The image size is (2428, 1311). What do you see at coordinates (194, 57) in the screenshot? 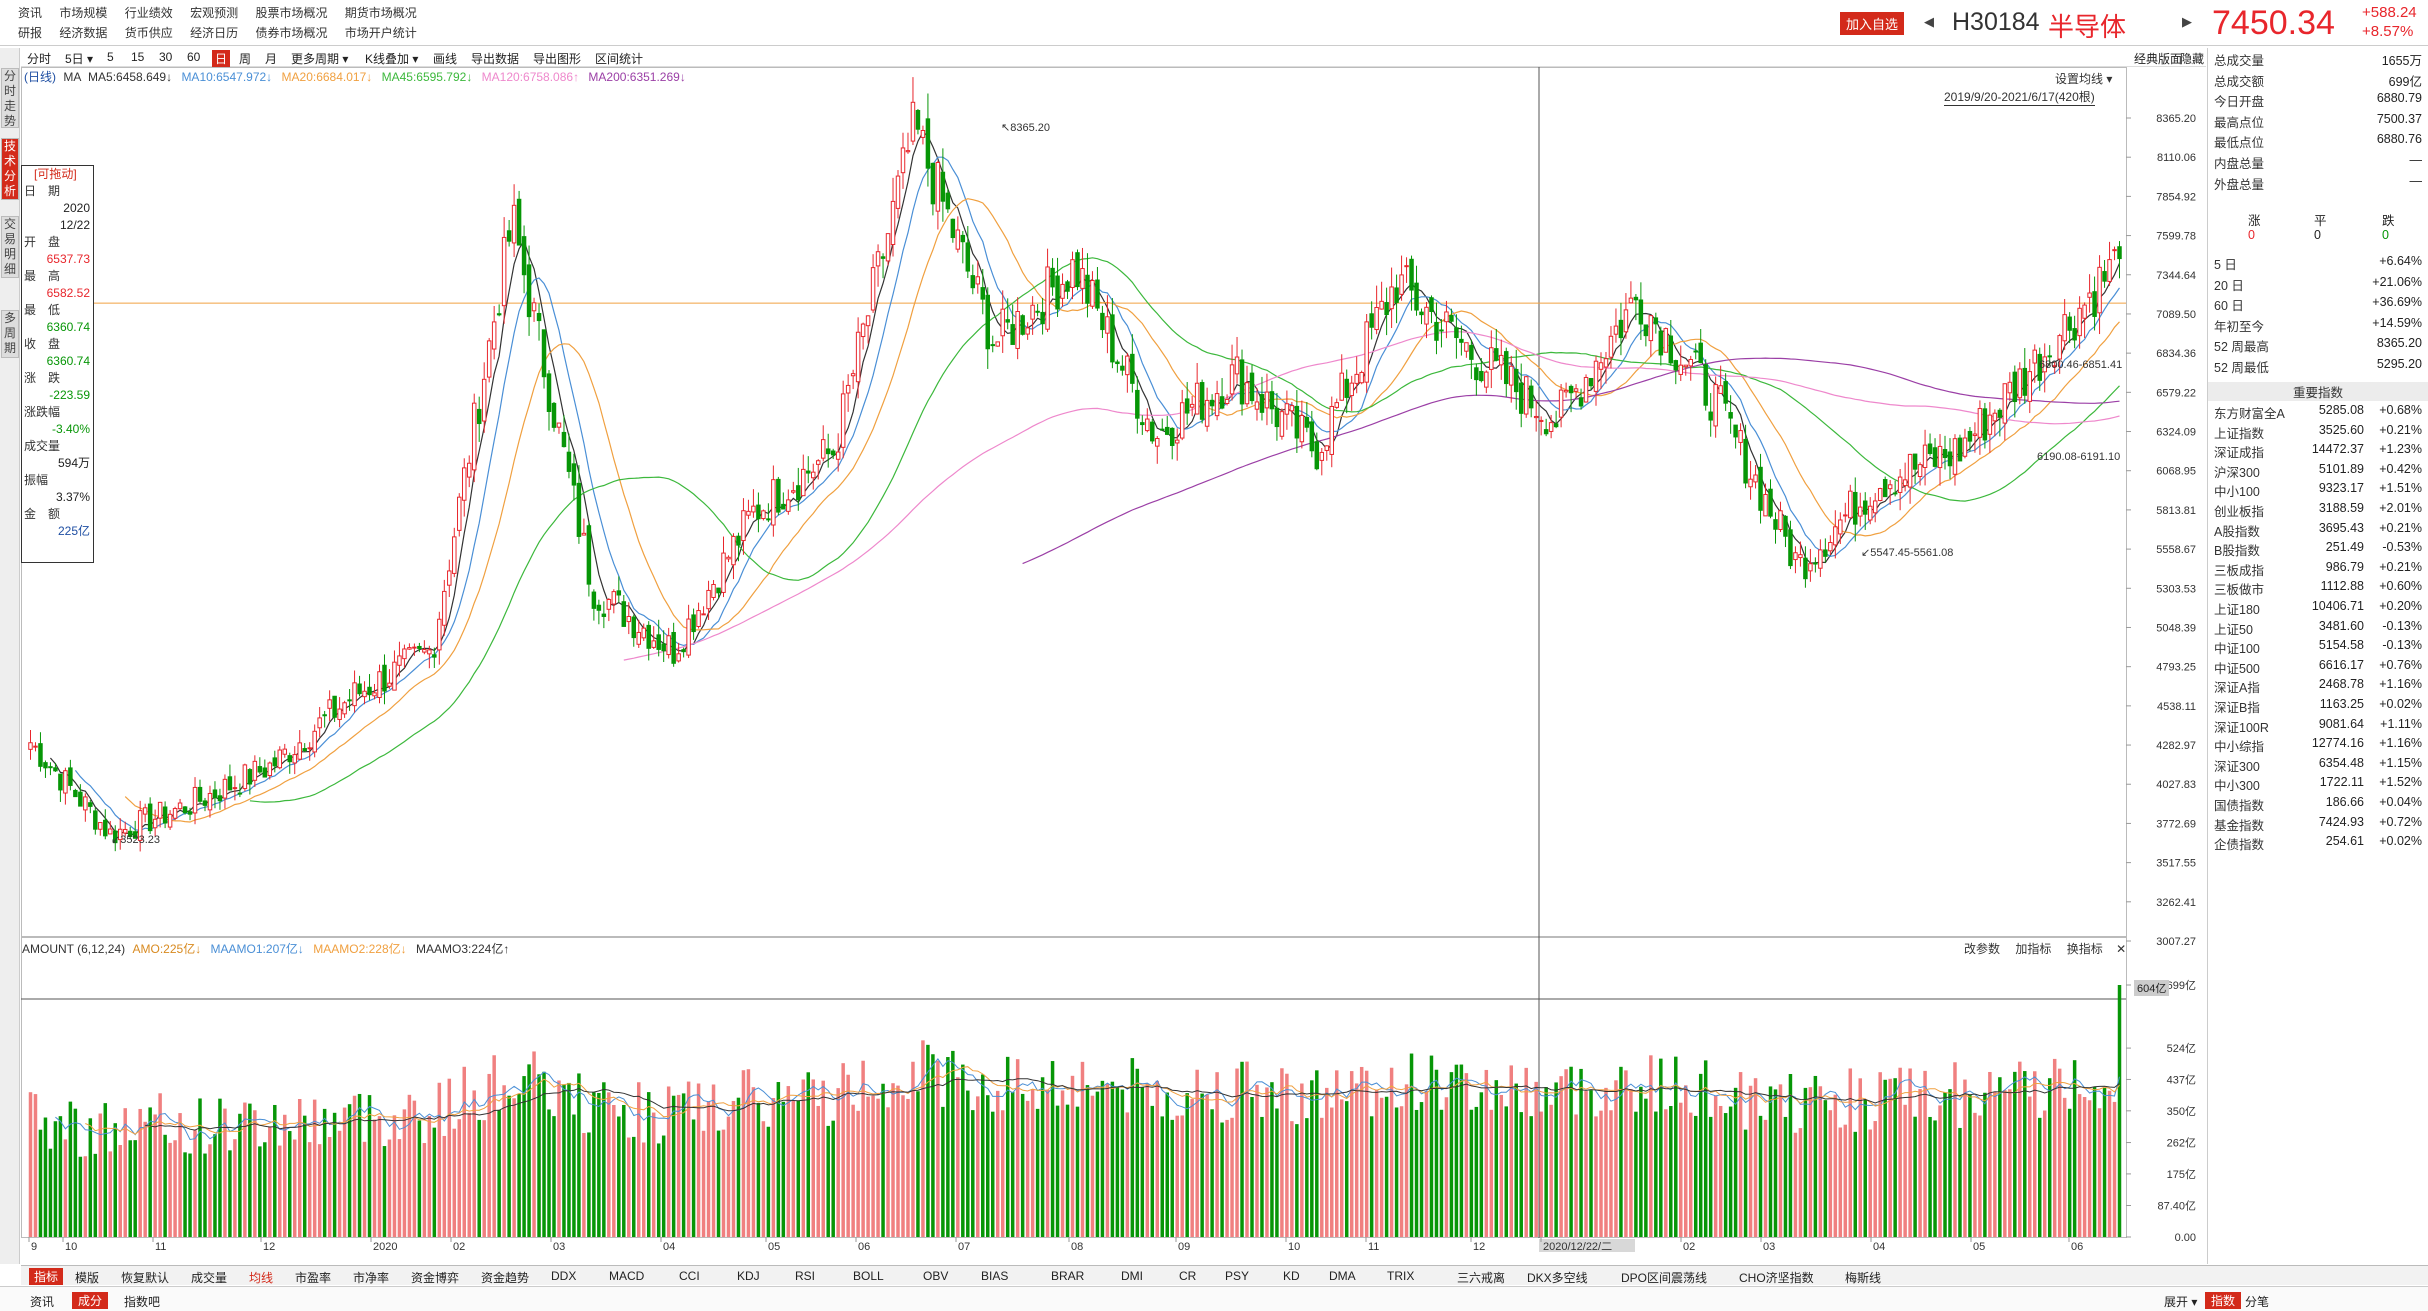
I see `period-60min: 60` at bounding box center [194, 57].